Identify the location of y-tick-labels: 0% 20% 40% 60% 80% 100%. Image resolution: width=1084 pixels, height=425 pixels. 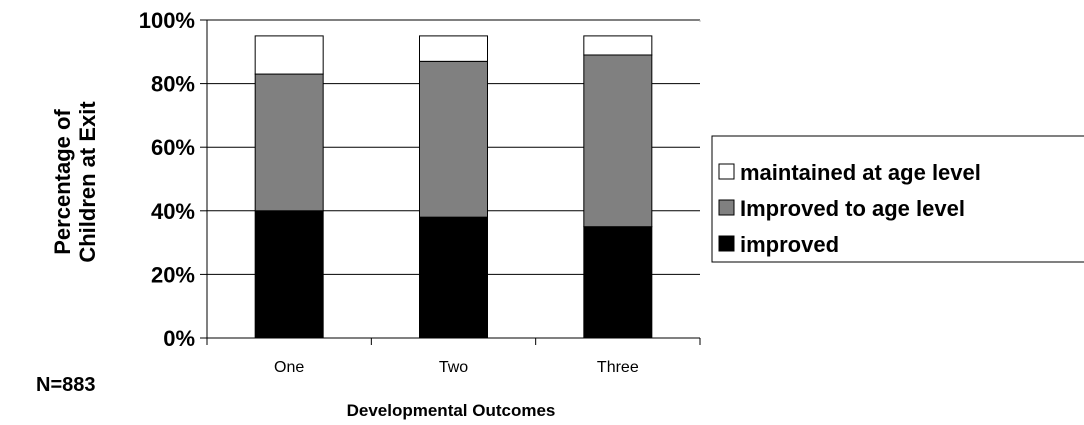
(167, 179).